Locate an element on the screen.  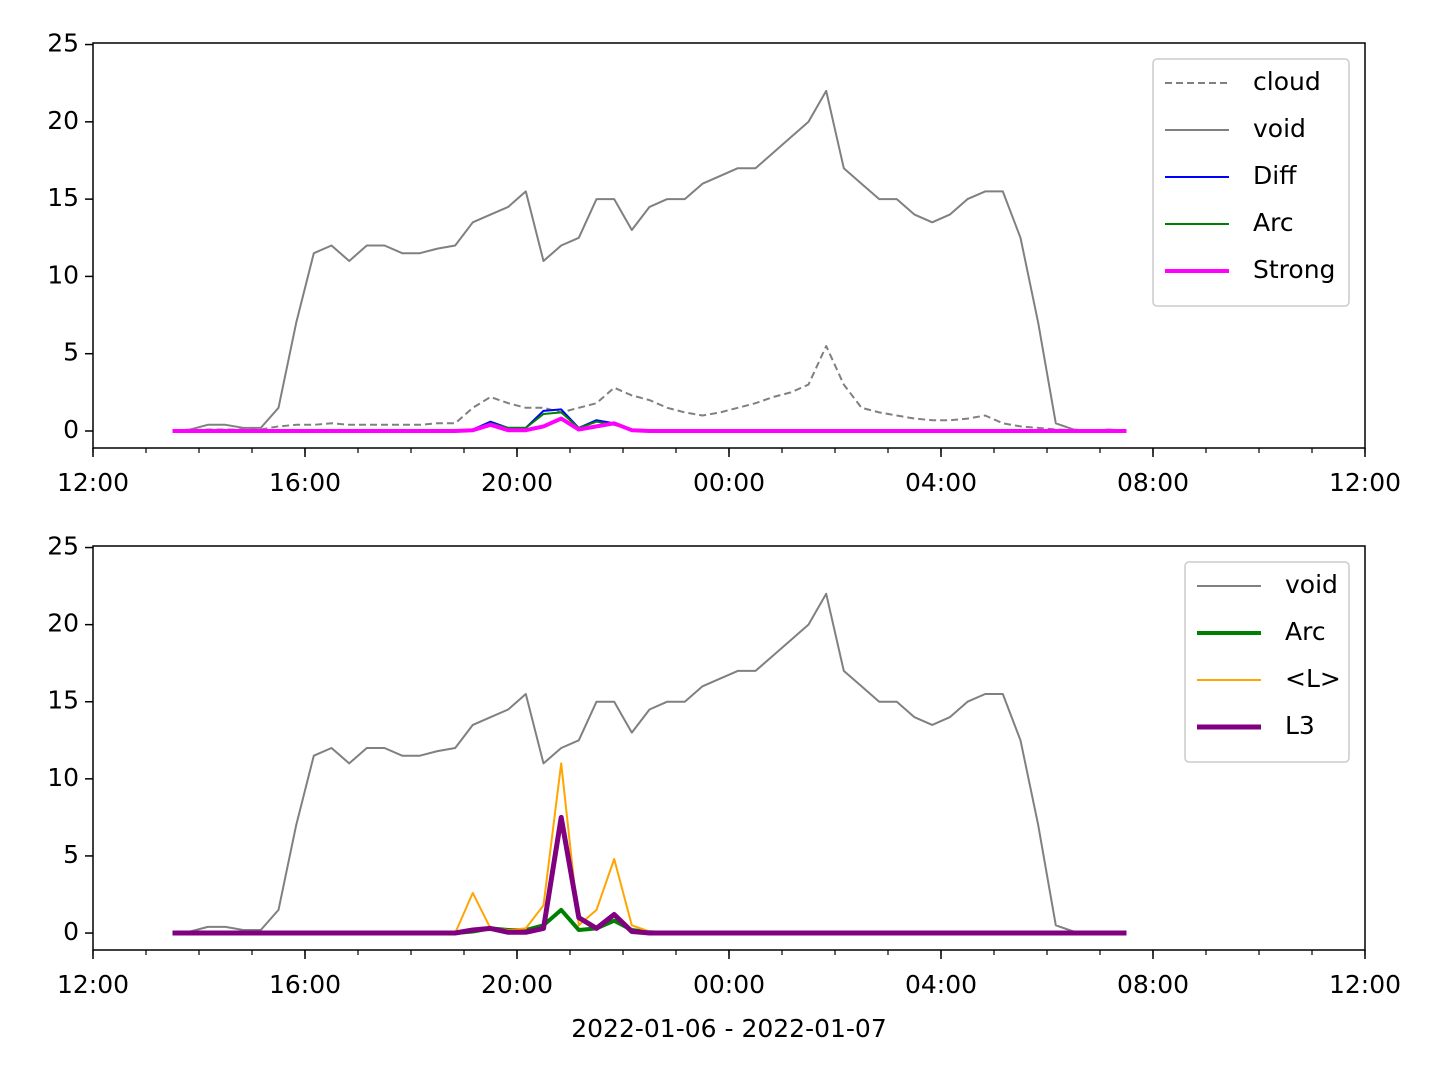
legend-label: L3 is located at coordinates (1300, 725).